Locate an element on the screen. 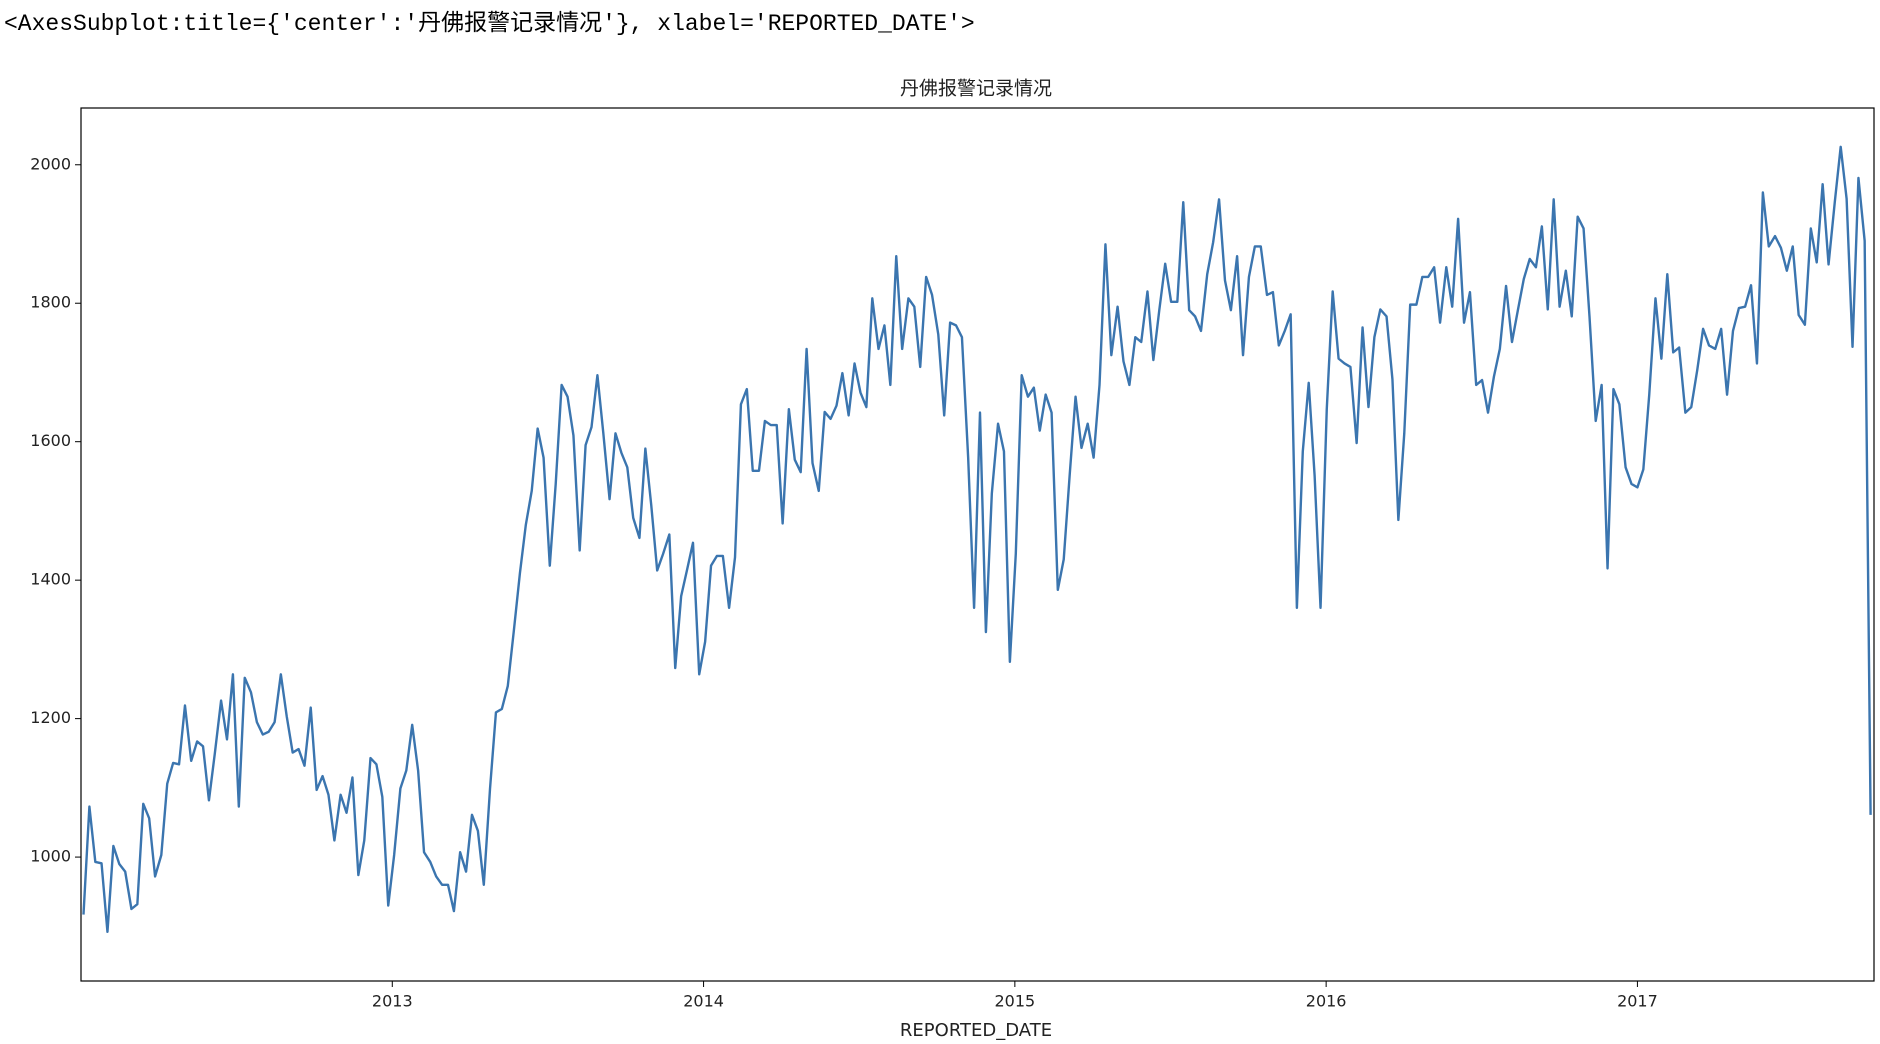  chart-title: 丹佛报警记录情况 is located at coordinates (976, 89).